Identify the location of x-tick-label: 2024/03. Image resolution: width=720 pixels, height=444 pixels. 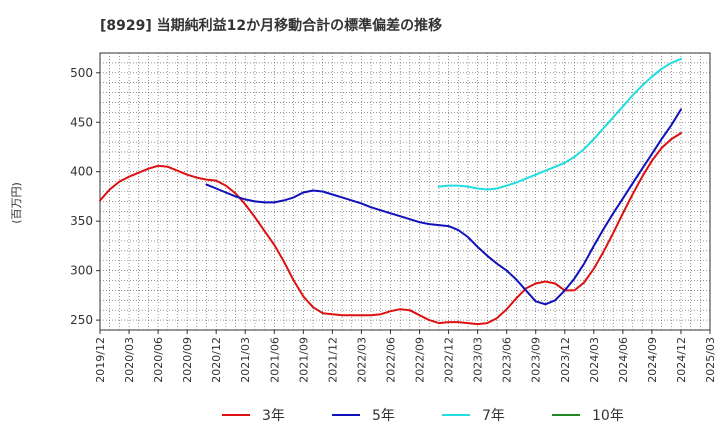
(594, 360).